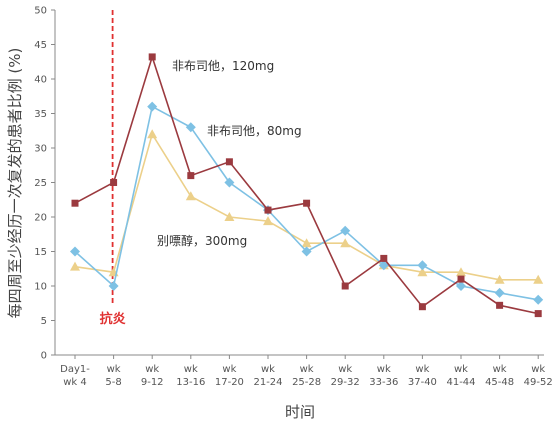 This screenshot has width=554, height=425. What do you see at coordinates (113, 319) in the screenshot?
I see `event-label: 抗炎` at bounding box center [113, 319].